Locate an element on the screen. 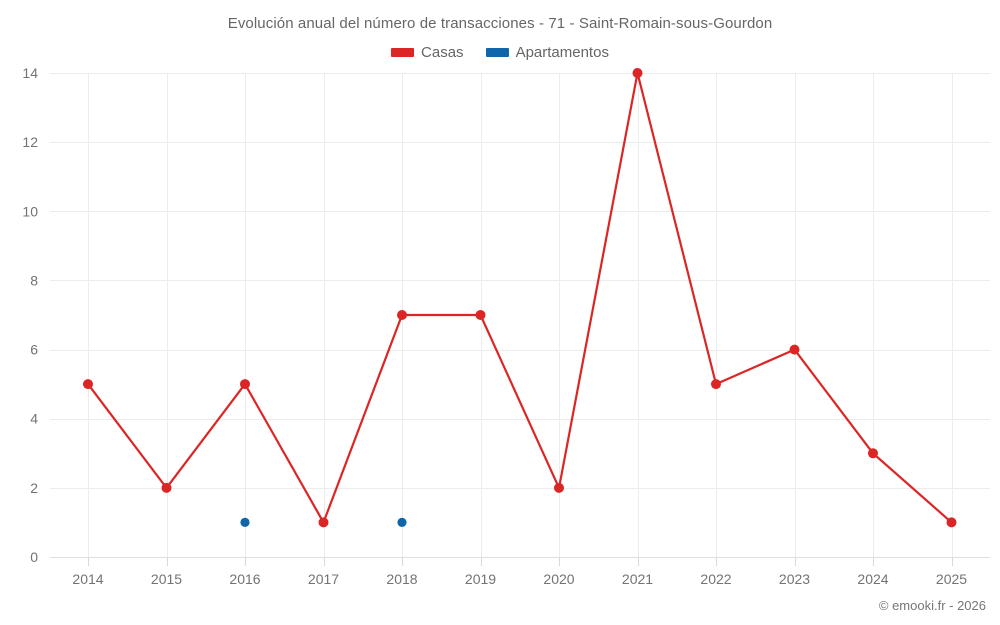 This screenshot has height=625, width=1000. x-axis-tick-label: 2015 is located at coordinates (166, 579).